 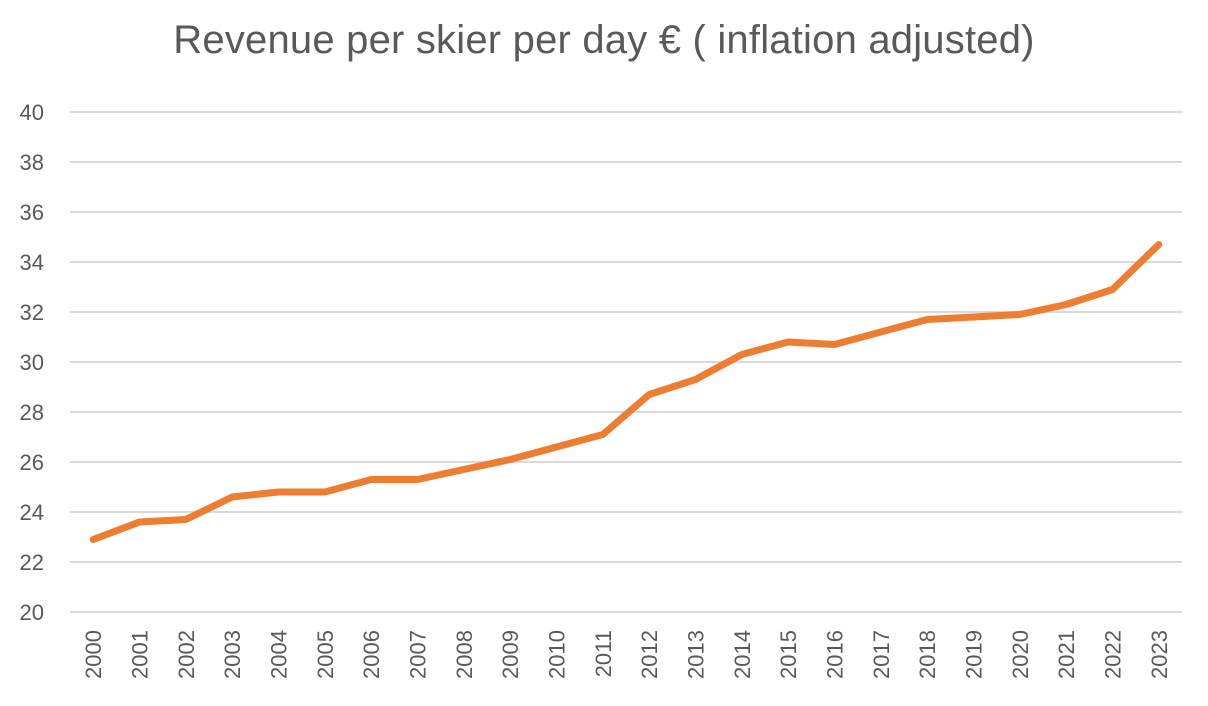 I want to click on y-tick-label: 30, so click(x=32, y=362).